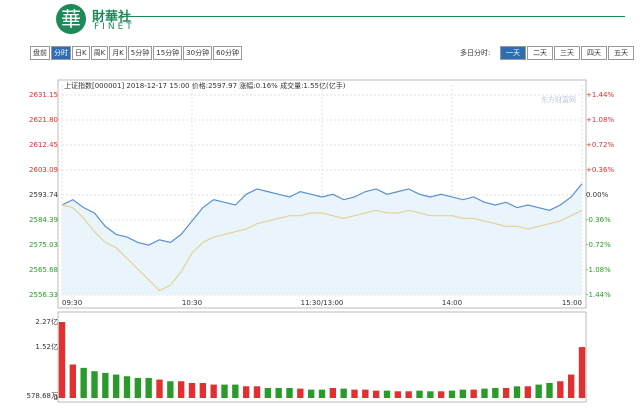  What do you see at coordinates (558, 99) in the screenshot?
I see `watermark: 东方财富网` at bounding box center [558, 99].